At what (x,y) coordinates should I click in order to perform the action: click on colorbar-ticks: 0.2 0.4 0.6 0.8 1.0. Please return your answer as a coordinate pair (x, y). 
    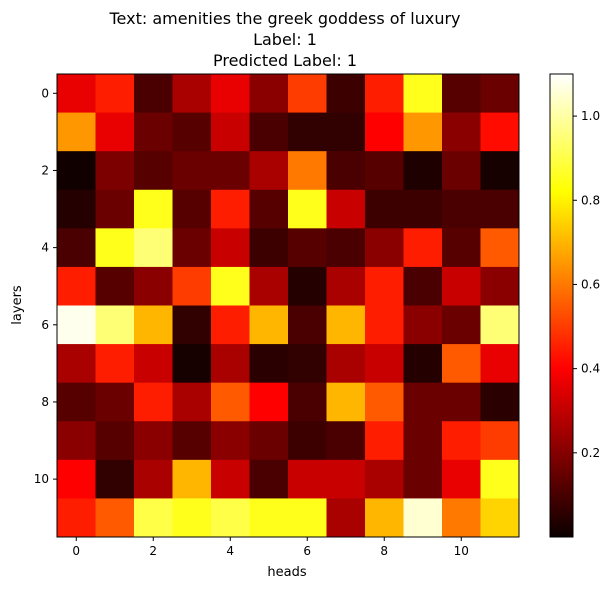
    Looking at the image, I should click on (586, 284).